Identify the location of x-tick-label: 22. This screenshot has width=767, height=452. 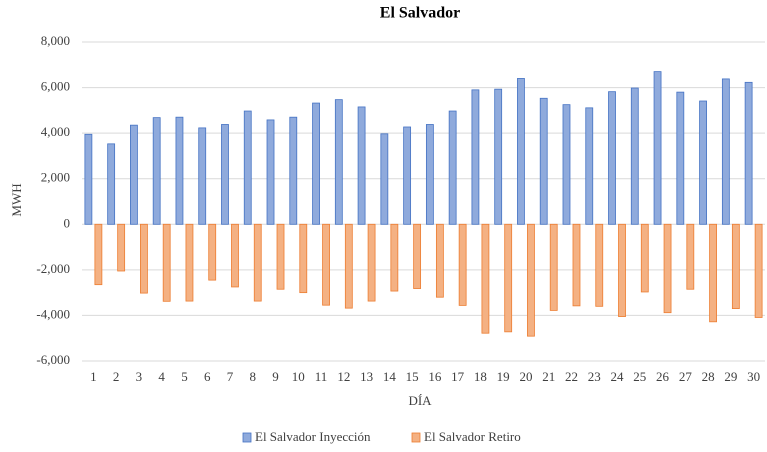
(571, 376).